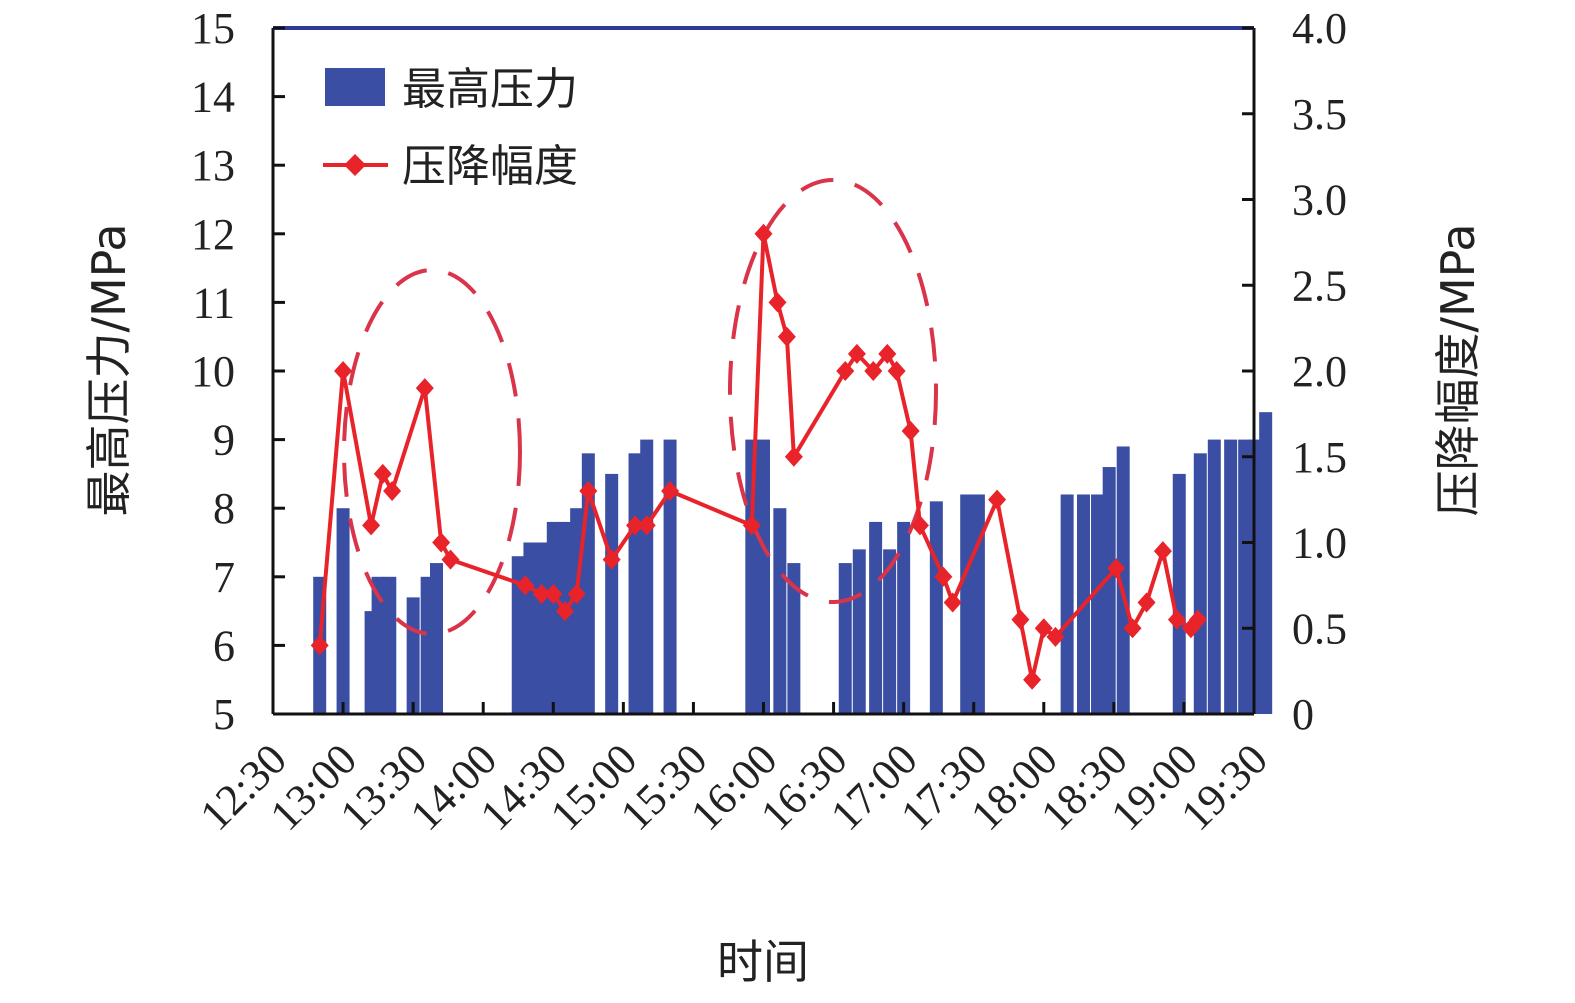  Describe the element at coordinates (224, 577) in the screenshot. I see `y-left-tick-label: 7` at that location.